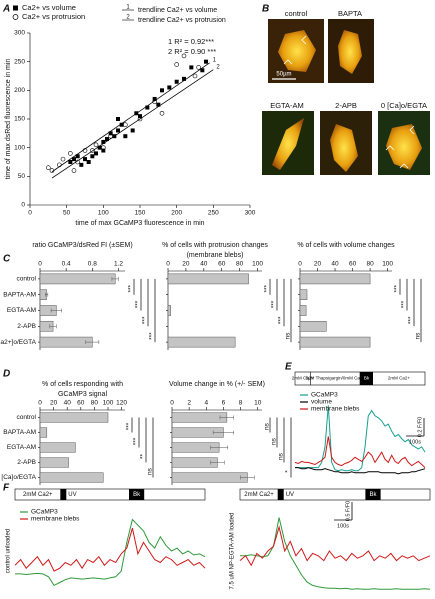  Describe the element at coordinates (67, 213) in the screenshot. I see `x-tick-label: 50` at that location.